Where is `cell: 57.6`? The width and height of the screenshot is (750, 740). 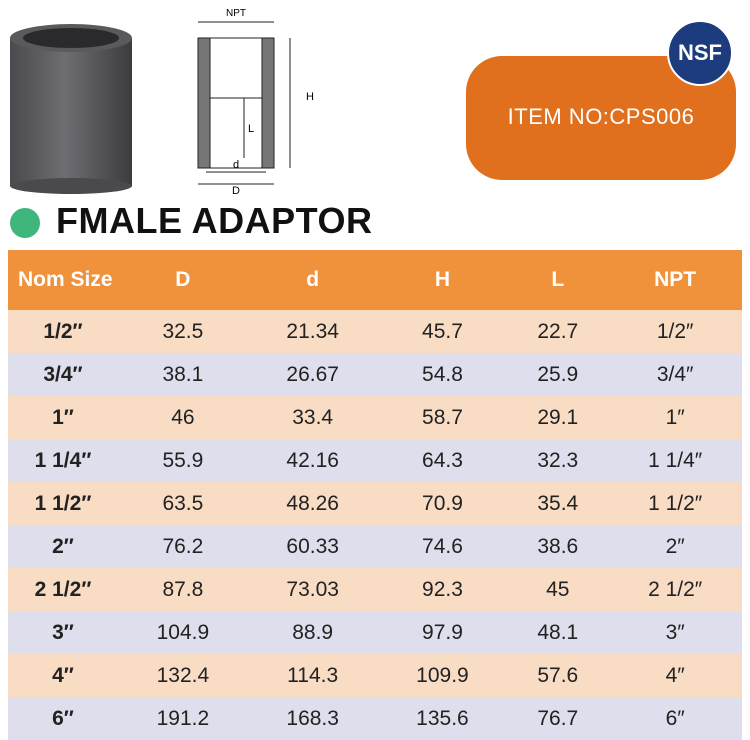
cell: 57.6 is located at coordinates (558, 675).